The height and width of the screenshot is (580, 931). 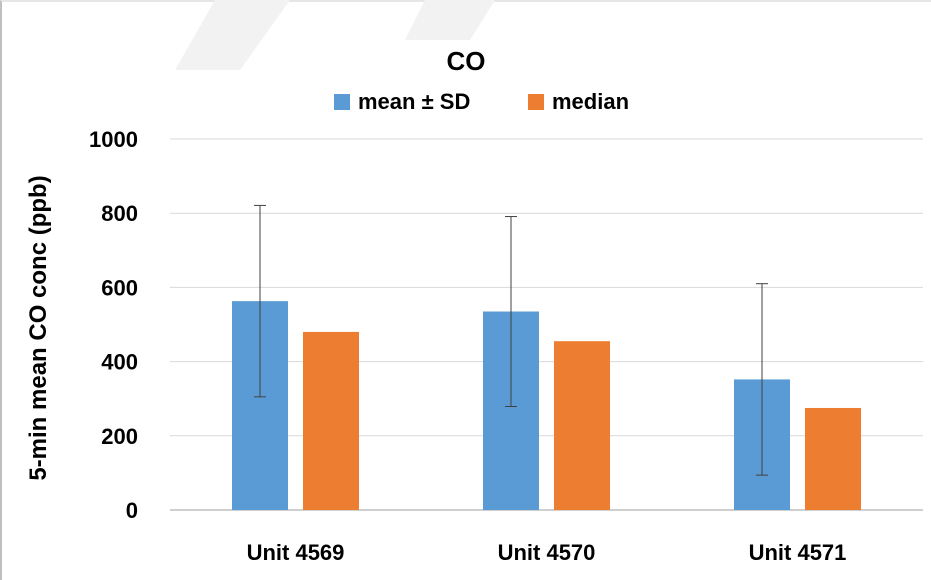 I want to click on y-tick-label: 0, so click(x=132, y=510).